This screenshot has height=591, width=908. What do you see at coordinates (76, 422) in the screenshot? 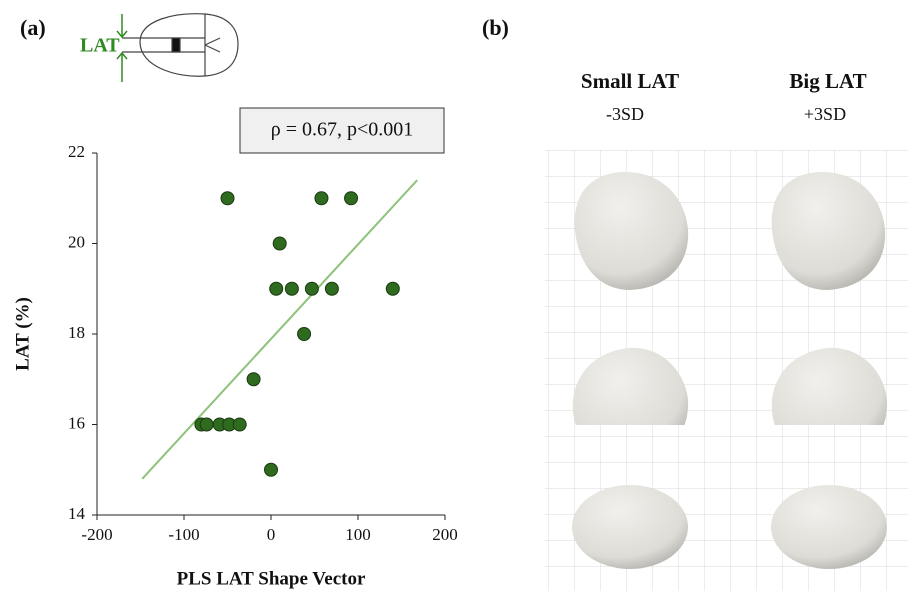
I see `y-tick-label: 16` at bounding box center [76, 422].